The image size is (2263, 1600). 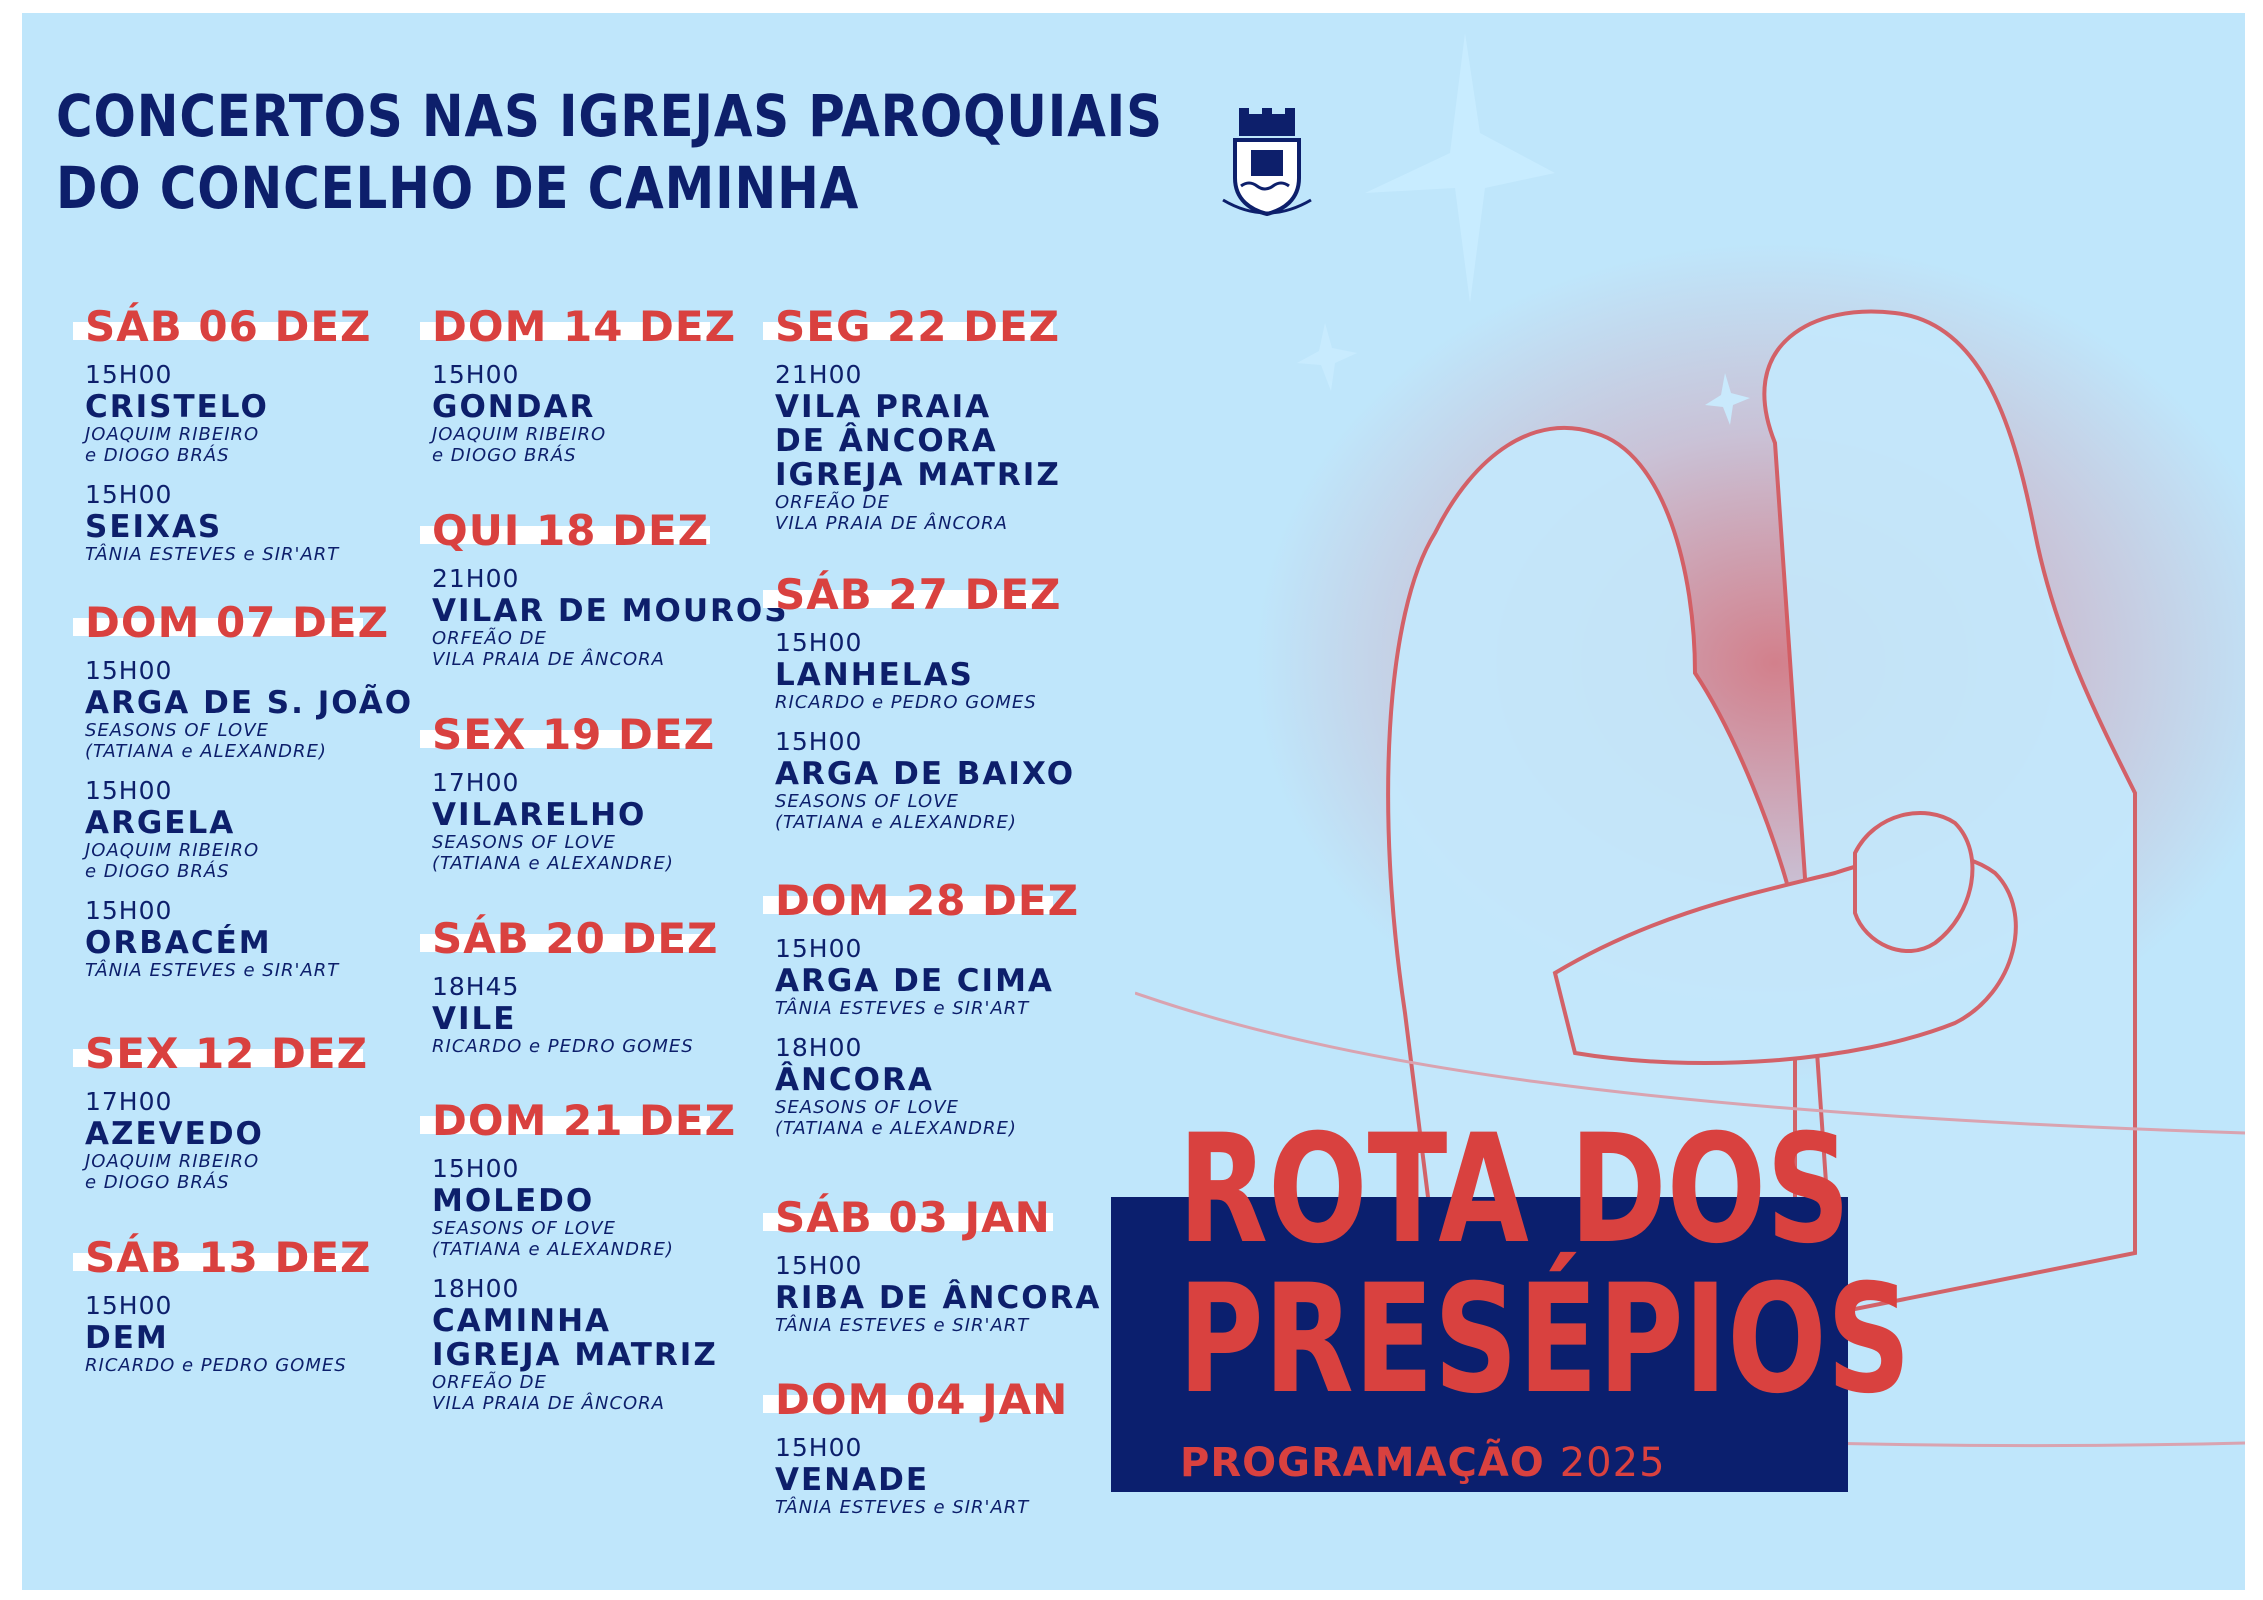 I want to click on concert-venue: ARGA DE BAIXO, so click(x=925, y=774).